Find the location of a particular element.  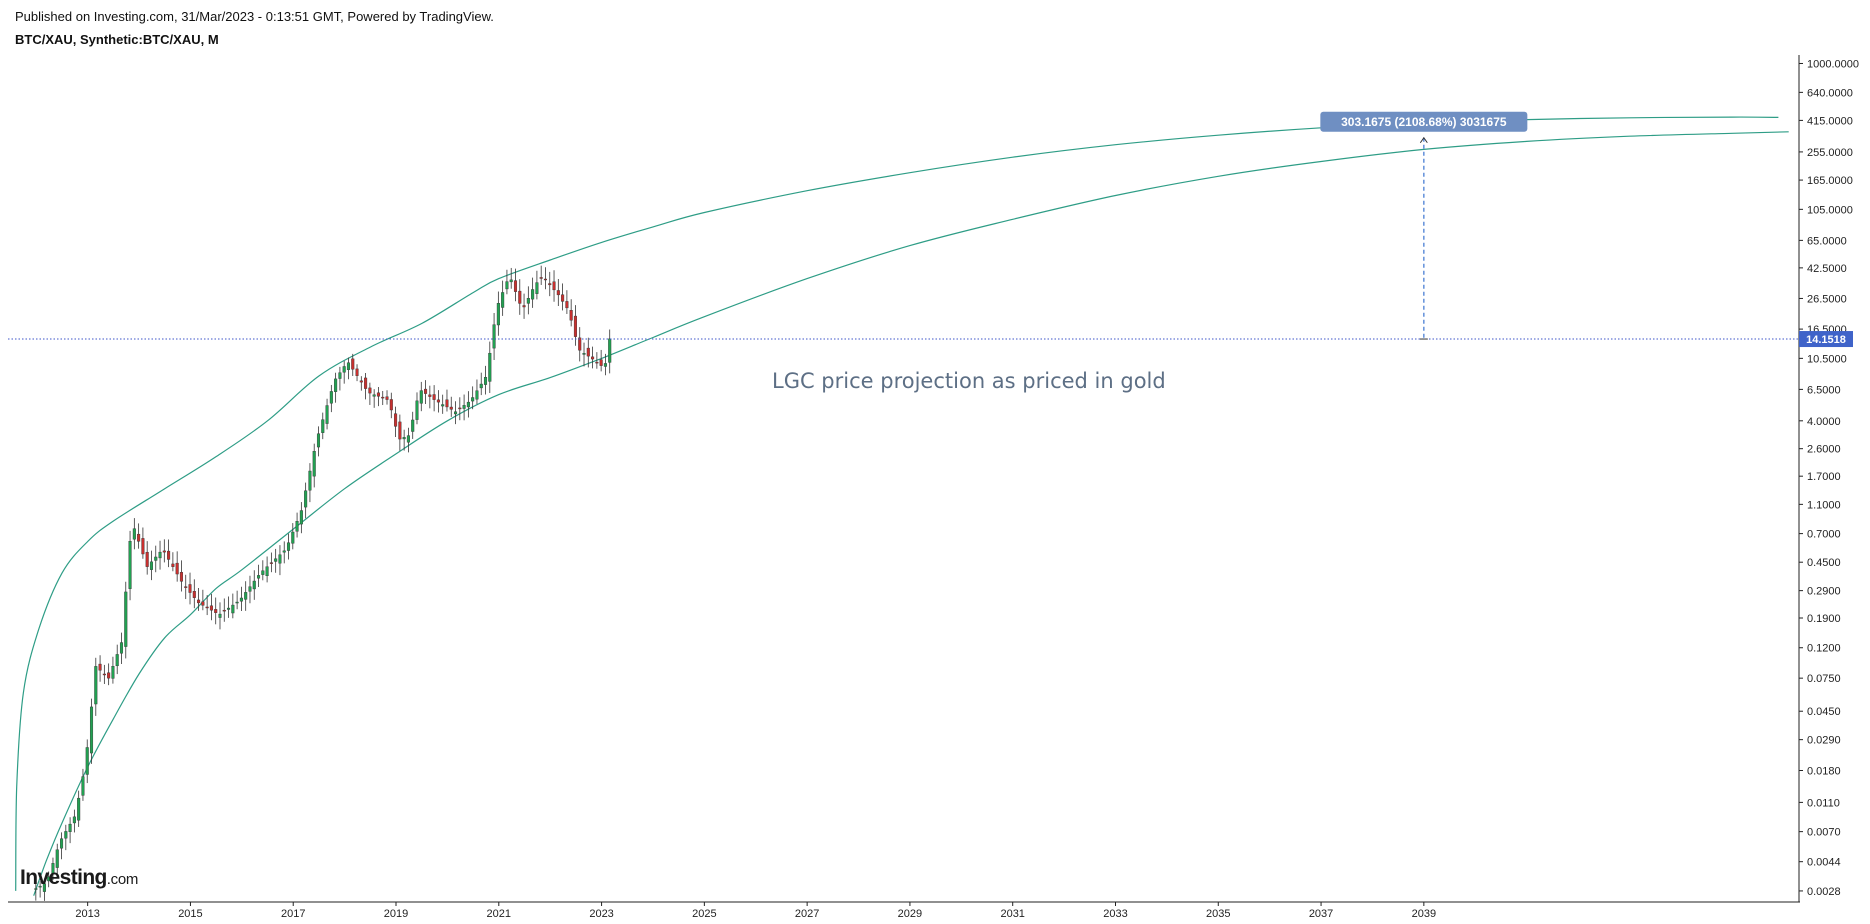

y-tick-label-13: 2.6000 is located at coordinates (1824, 450).